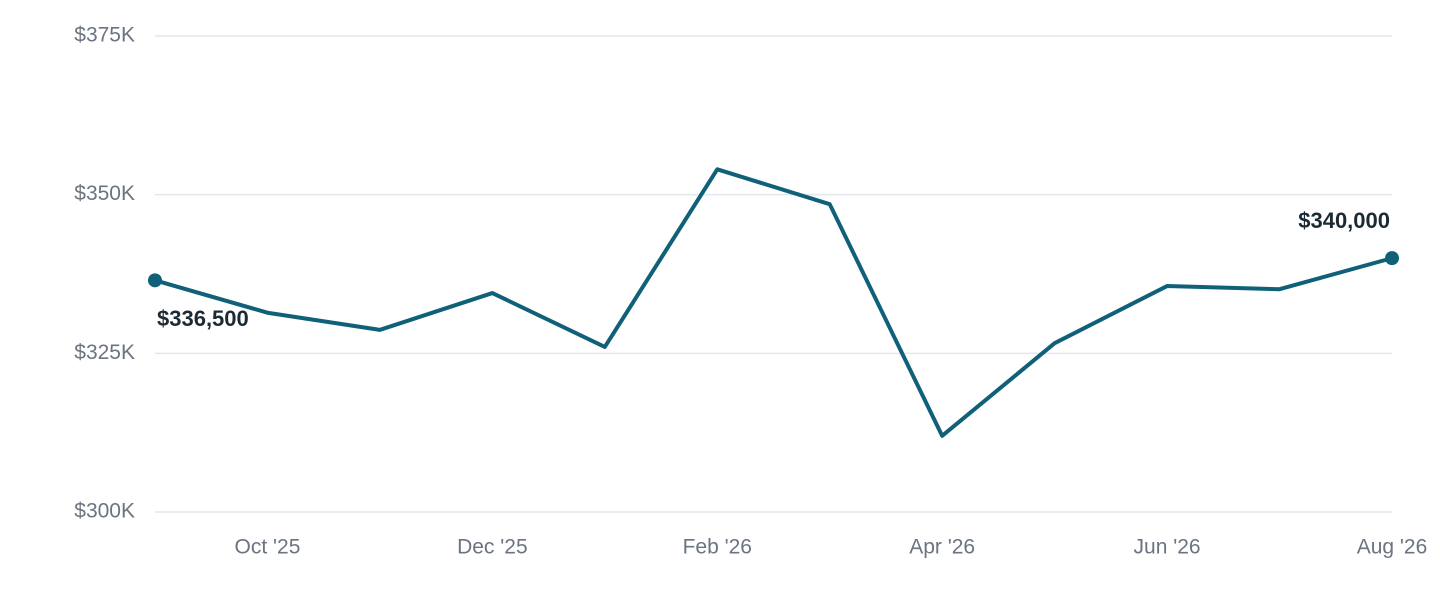 This screenshot has width=1440, height=605. Describe the element at coordinates (1344, 220) in the screenshot. I see `value-label: $340,000` at that location.